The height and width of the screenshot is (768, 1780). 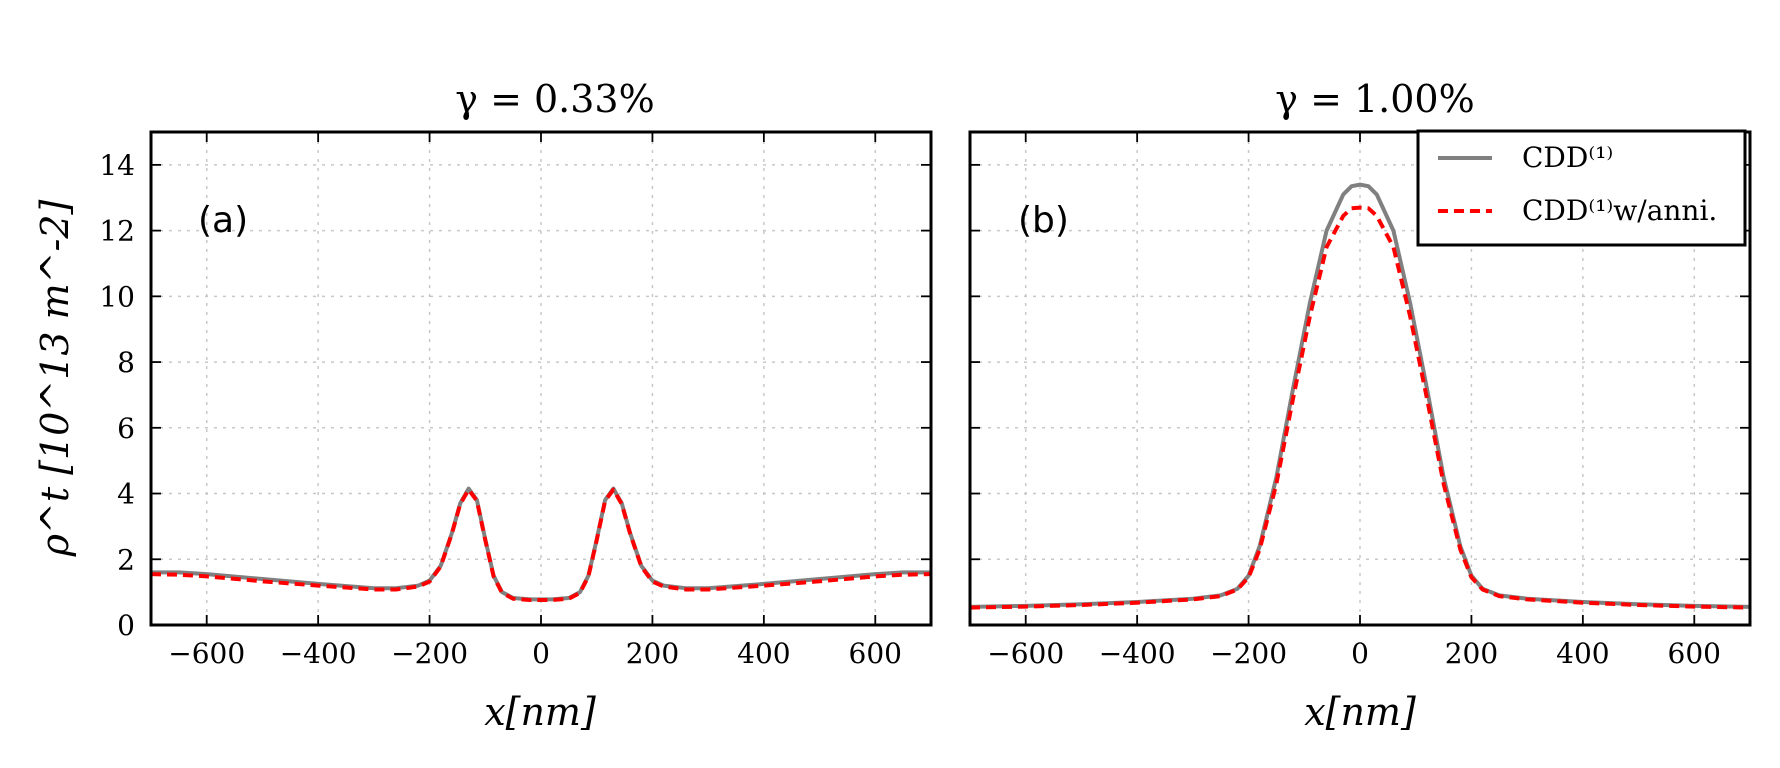 I want to click on y-tick-label: 6, so click(x=126, y=428).